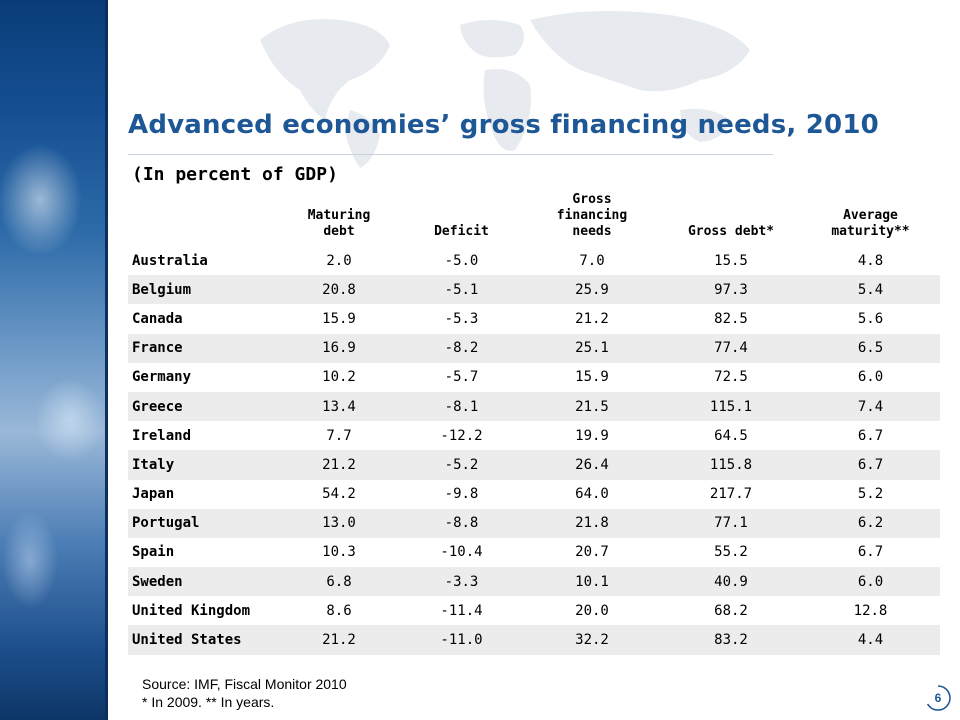  What do you see at coordinates (592, 435) in the screenshot?
I see `cell-gross-financing-needs: 19.9` at bounding box center [592, 435].